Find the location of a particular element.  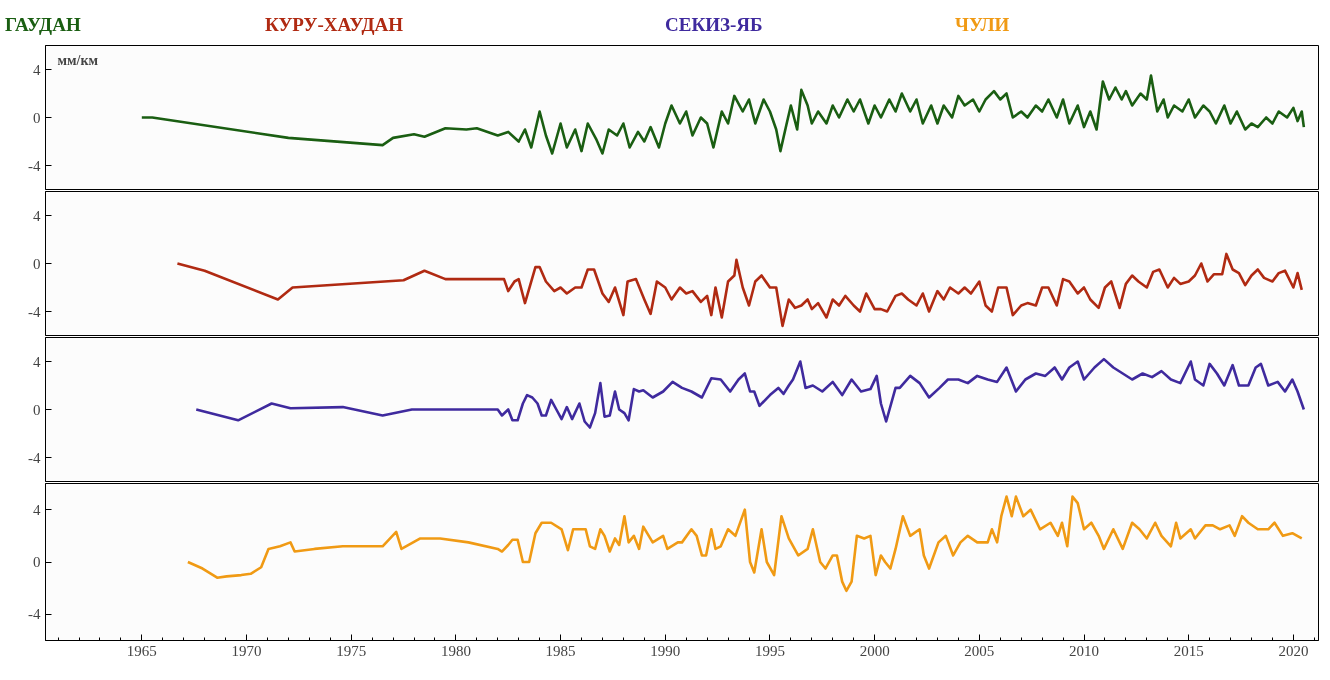

text: ГАУДАН is located at coordinates (43, 25).